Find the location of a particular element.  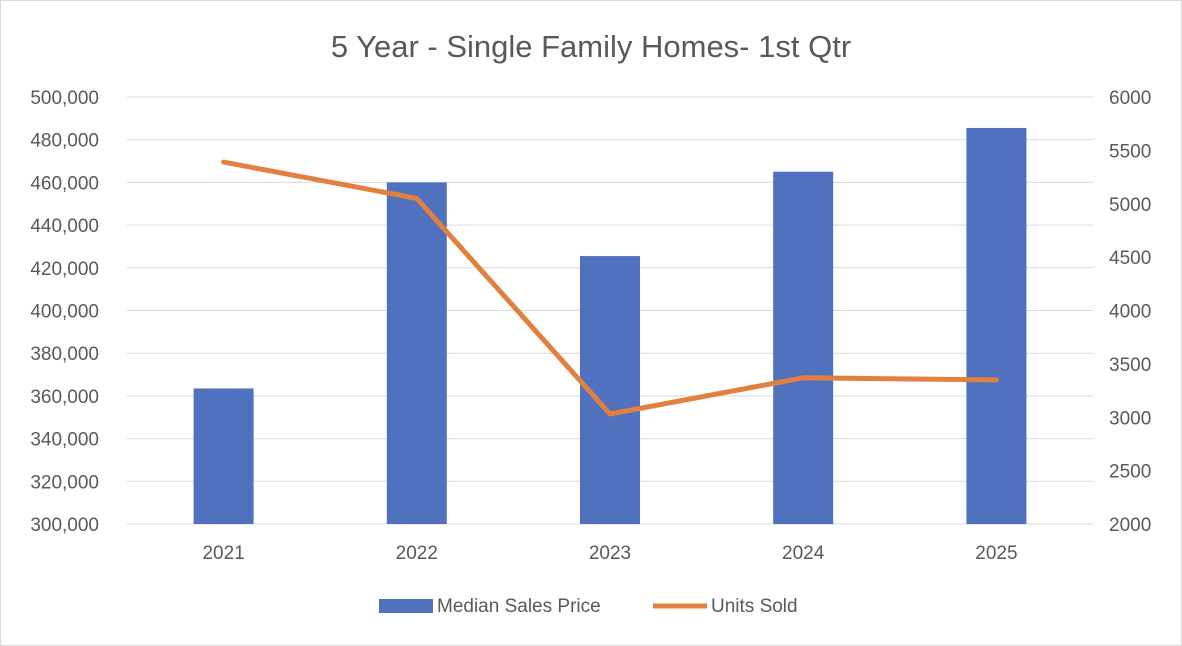

legend-swatch-median-sales-price is located at coordinates (406, 606).